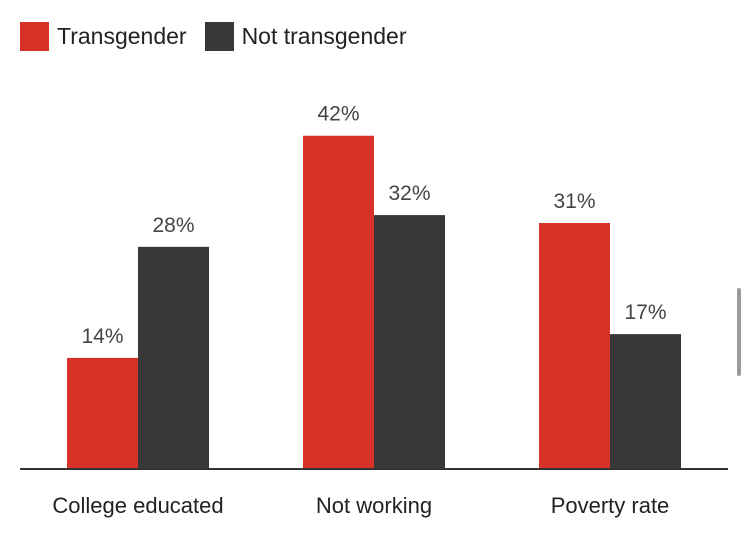 The height and width of the screenshot is (540, 750). I want to click on value-label-not-transgender-not-working: 32%, so click(409, 193).